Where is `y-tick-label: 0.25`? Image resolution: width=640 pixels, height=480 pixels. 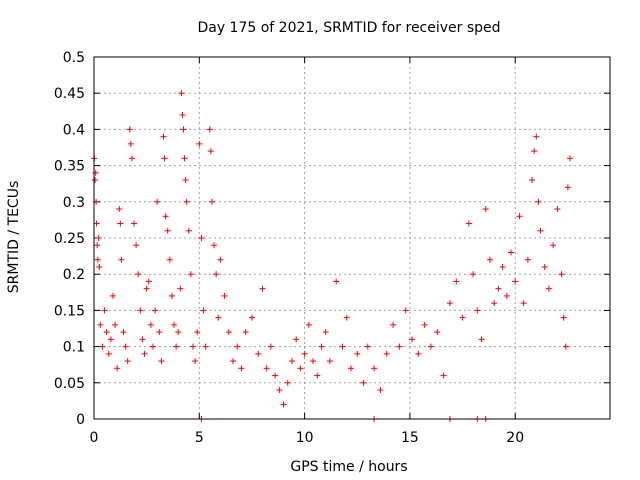
y-tick-label: 0.25 is located at coordinates (69, 239).